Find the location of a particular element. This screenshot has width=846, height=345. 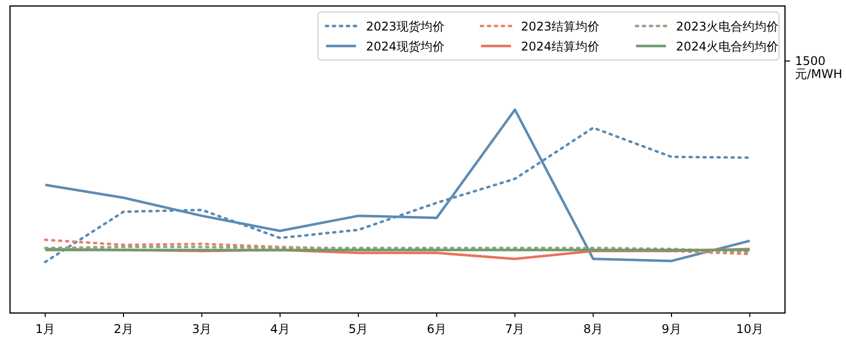

x-tick-label: 8月 is located at coordinates (593, 329).